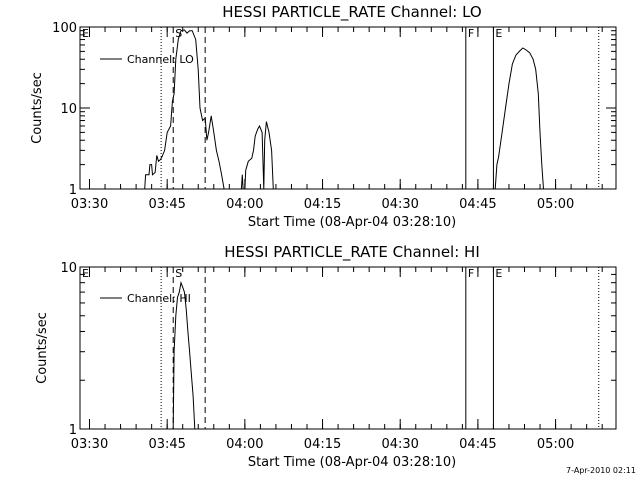 This screenshot has width=640, height=480. I want to click on chart-title: HESSI PARTICLE_RATE Channel: LO, so click(351, 12).